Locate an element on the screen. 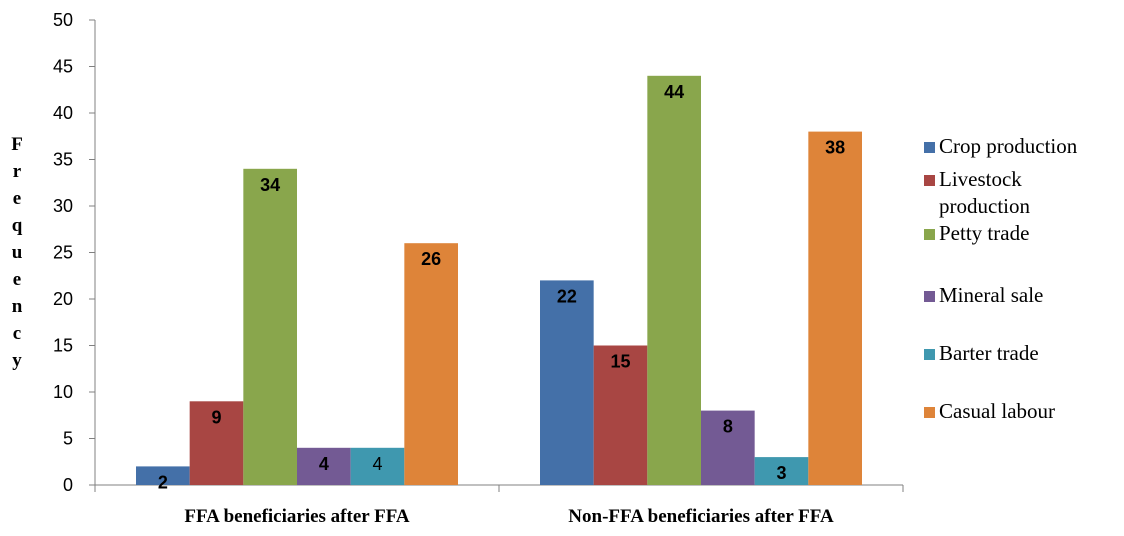 The image size is (1124, 536). y-tick-label: 5 is located at coordinates (68, 439).